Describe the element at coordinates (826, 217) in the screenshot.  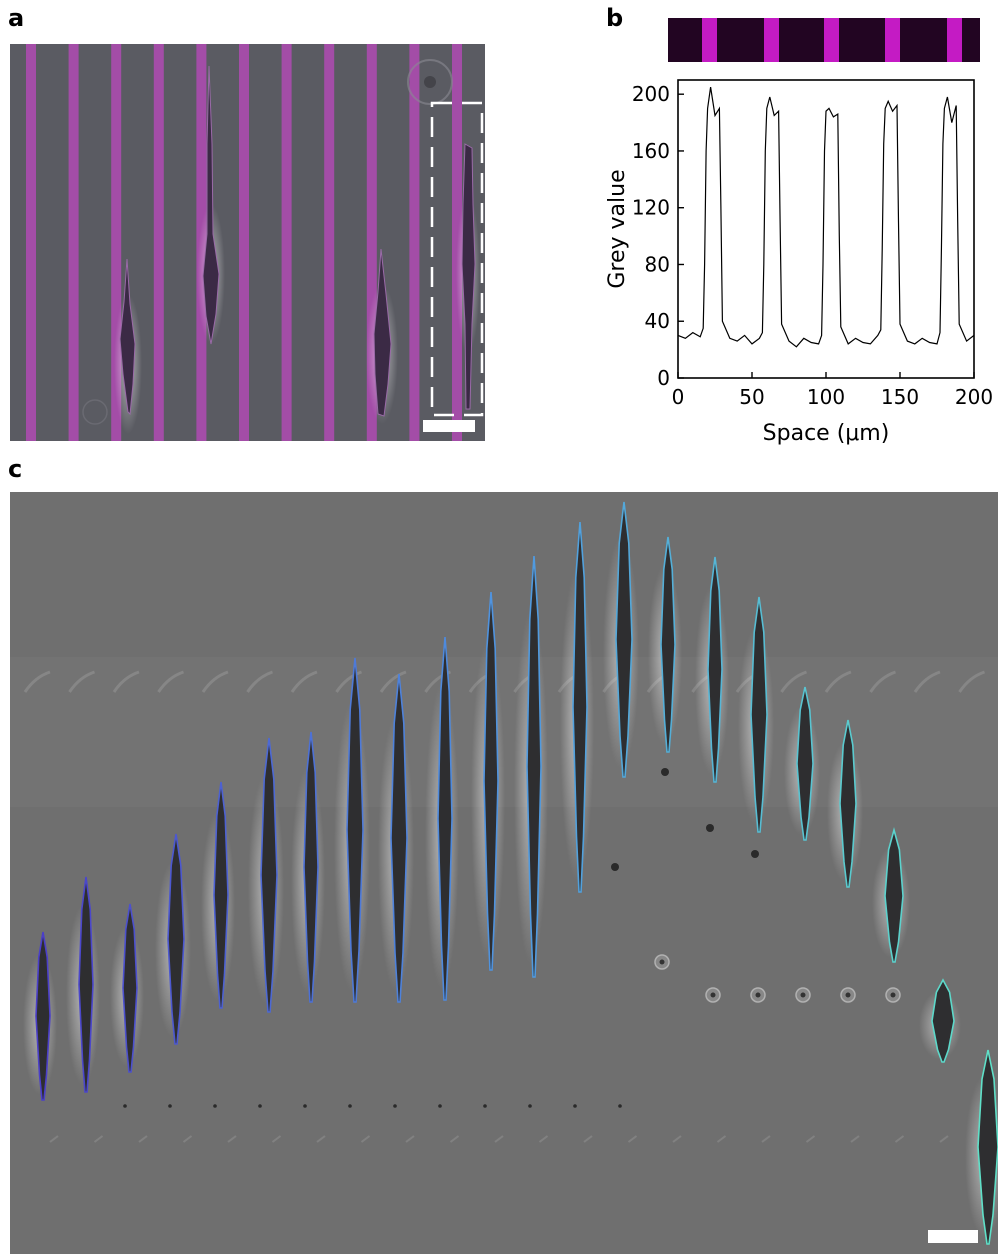
I see `grey-value-line` at that location.